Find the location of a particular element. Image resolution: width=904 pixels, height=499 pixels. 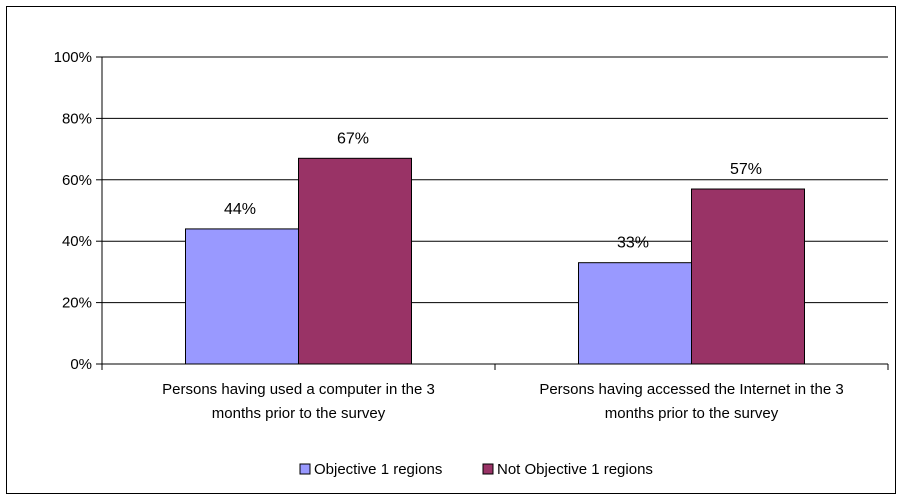

y-tick-label: 40% is located at coordinates (77, 241).